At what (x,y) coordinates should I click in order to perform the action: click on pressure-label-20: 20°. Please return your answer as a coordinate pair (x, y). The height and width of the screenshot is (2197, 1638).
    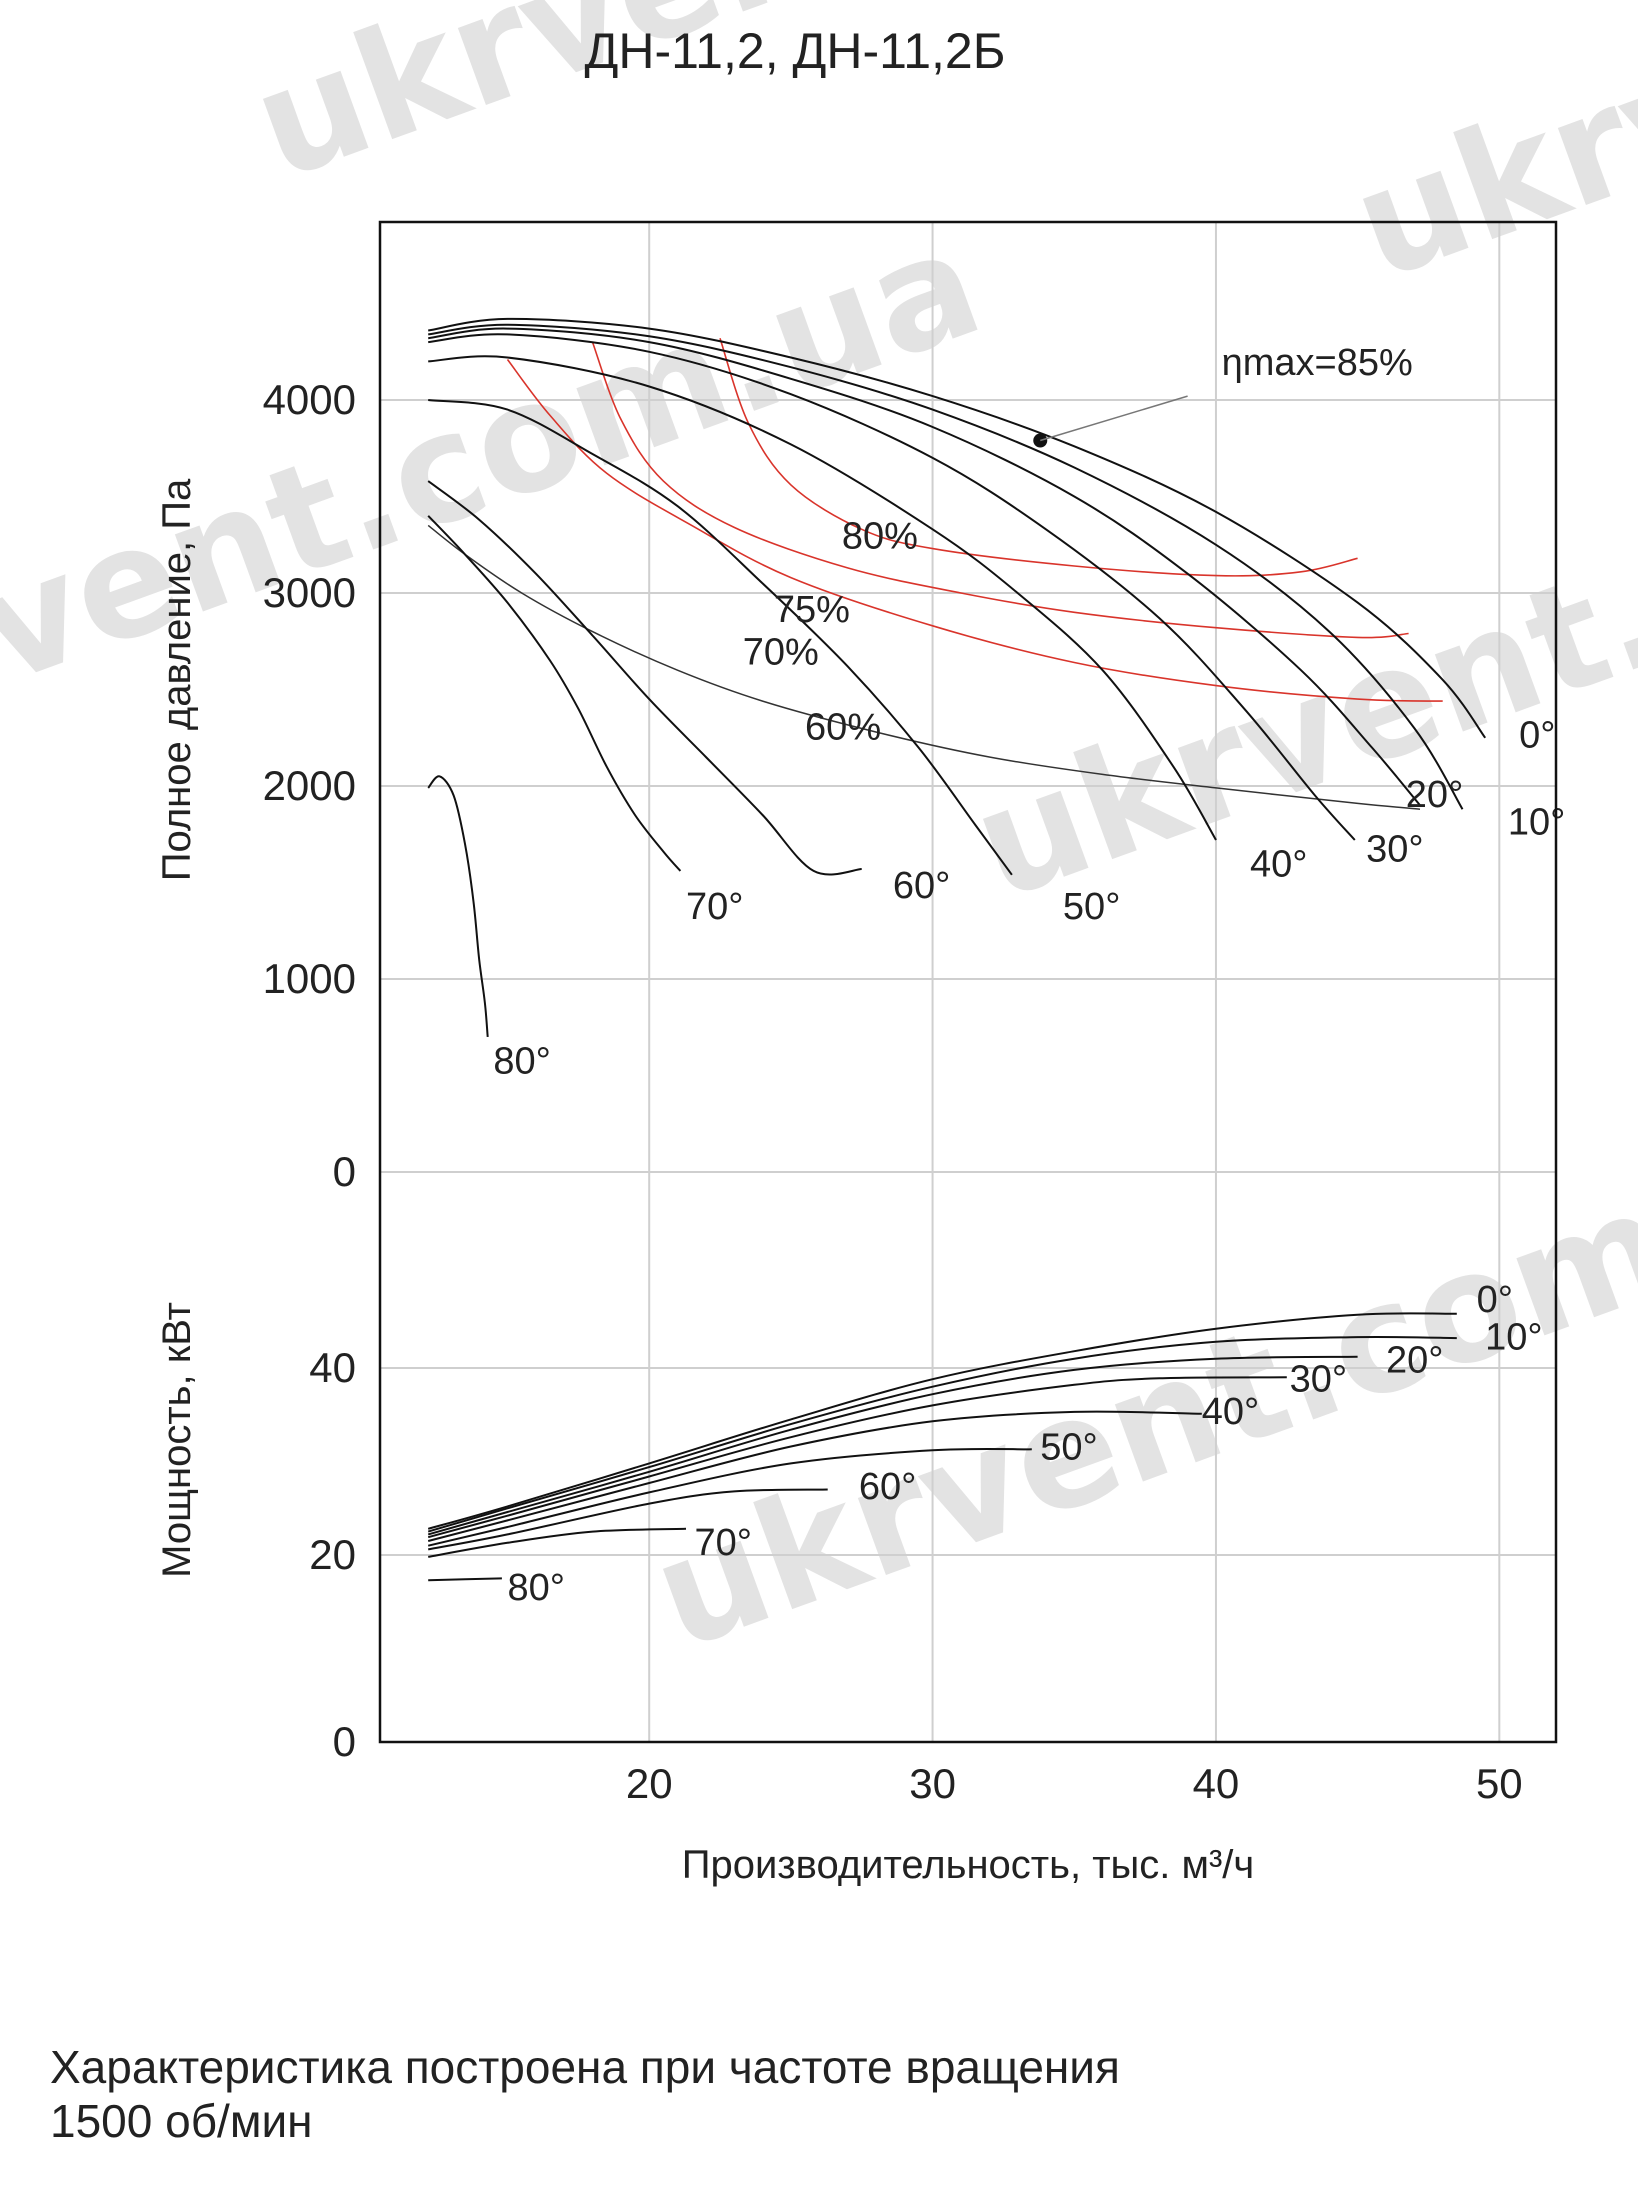
    Looking at the image, I should click on (1434, 795).